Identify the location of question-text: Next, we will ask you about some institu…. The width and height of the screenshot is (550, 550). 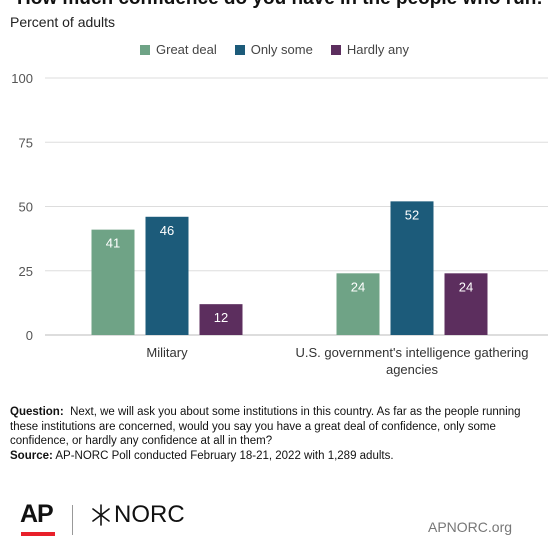
(265, 426).